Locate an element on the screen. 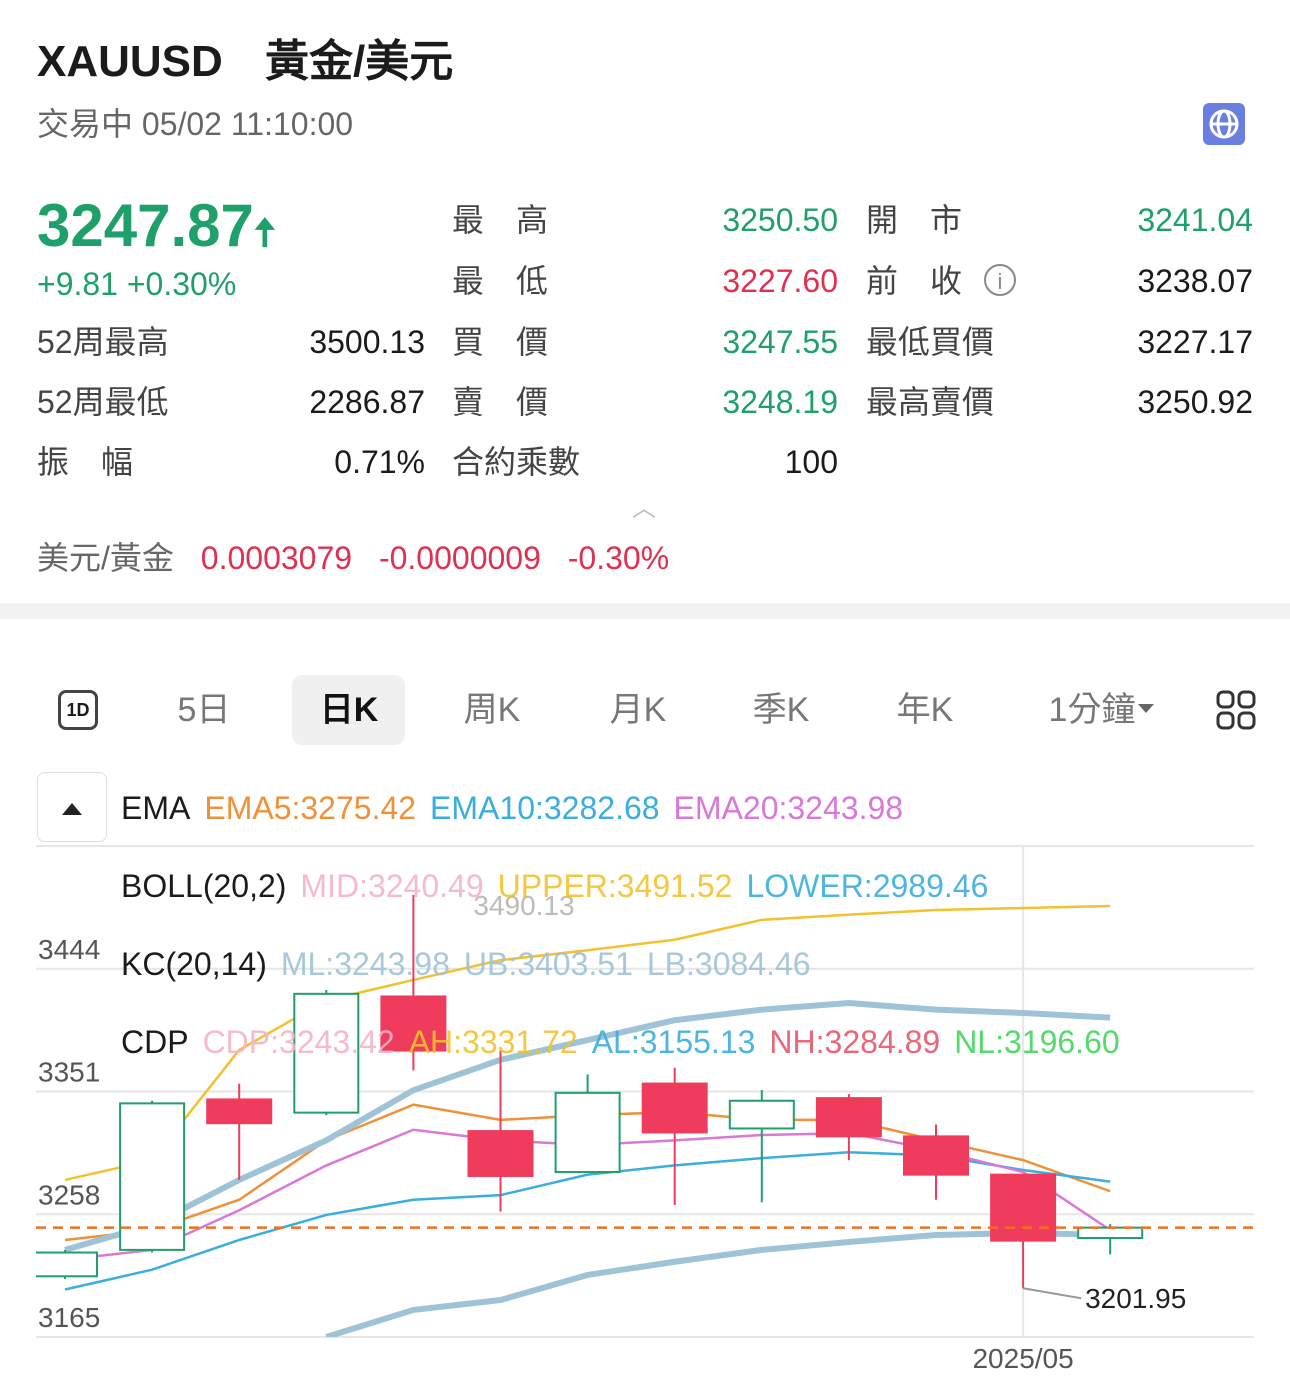 The height and width of the screenshot is (1400, 1290). stat-label: 合約乘數 is located at coordinates (516, 462).